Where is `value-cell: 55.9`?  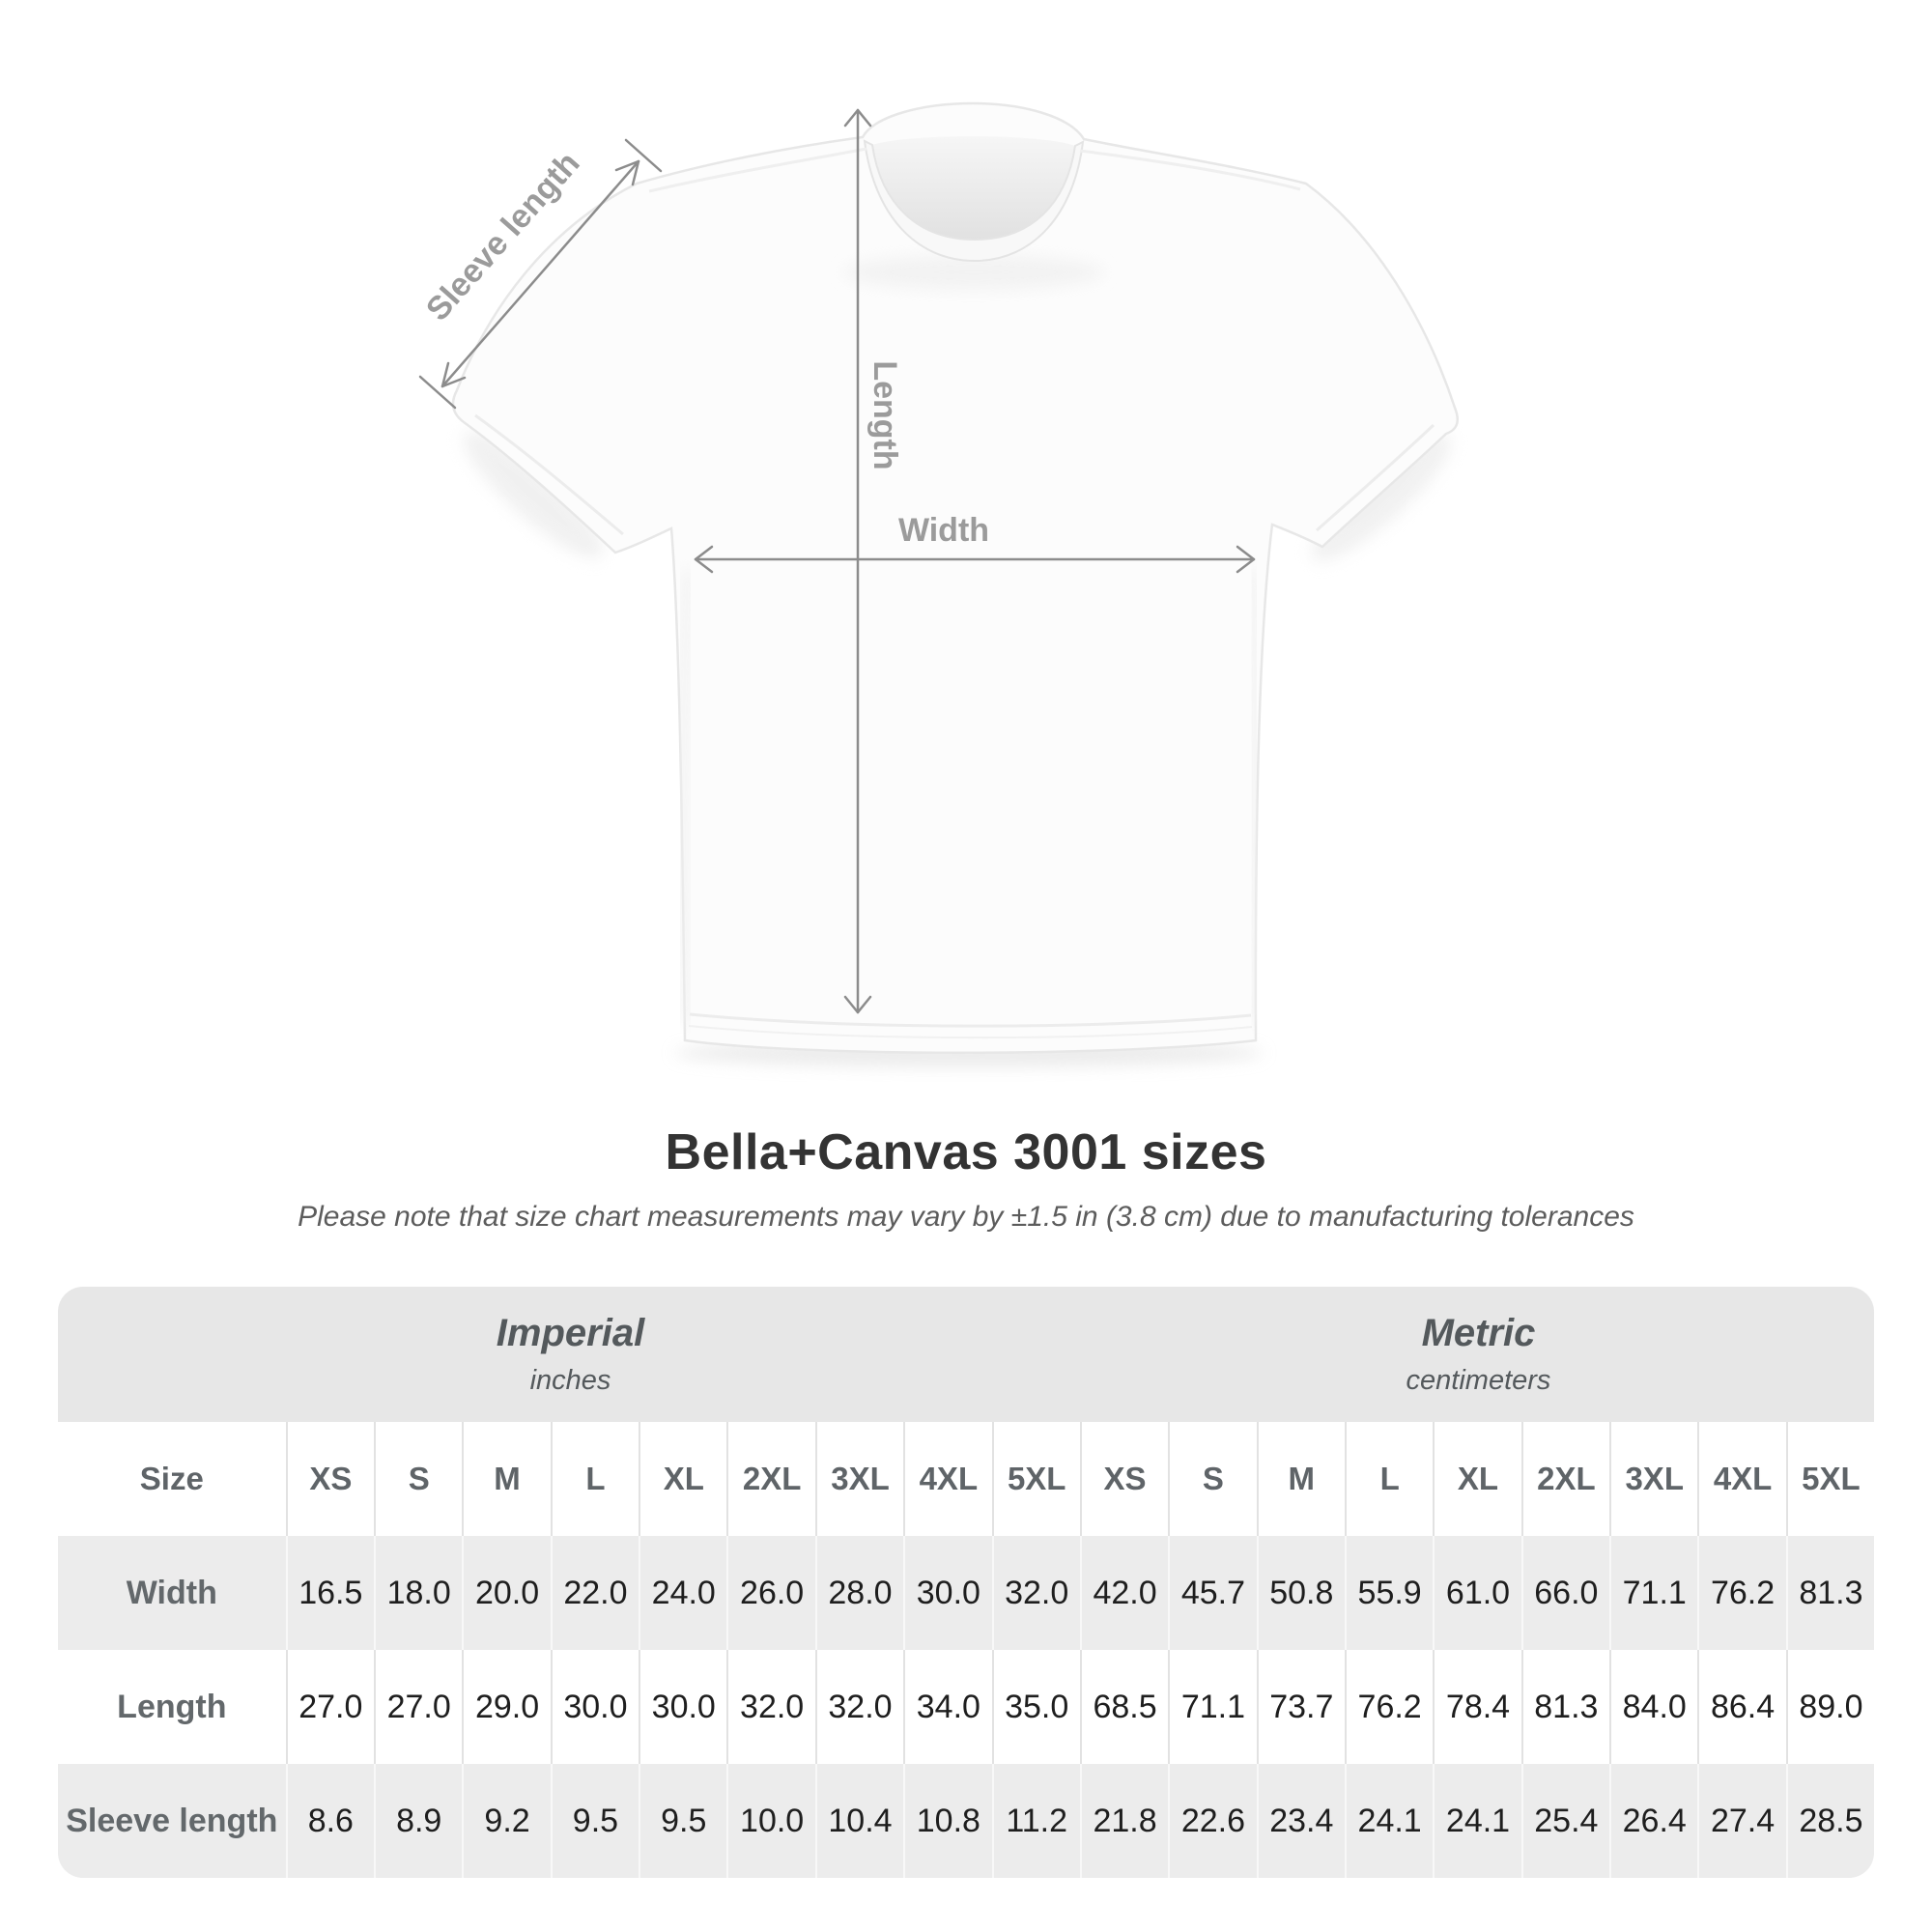
value-cell: 55.9 is located at coordinates (1388, 1593).